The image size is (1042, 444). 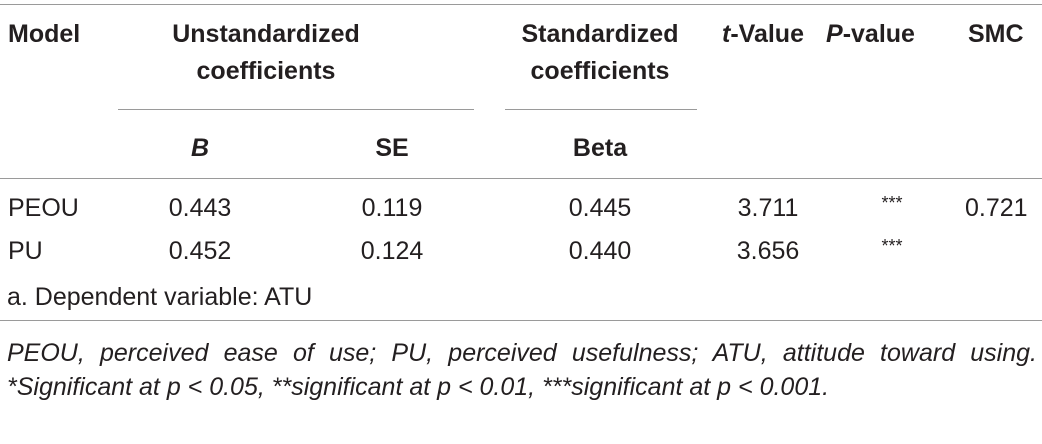 What do you see at coordinates (200, 148) in the screenshot?
I see `header-b: B` at bounding box center [200, 148].